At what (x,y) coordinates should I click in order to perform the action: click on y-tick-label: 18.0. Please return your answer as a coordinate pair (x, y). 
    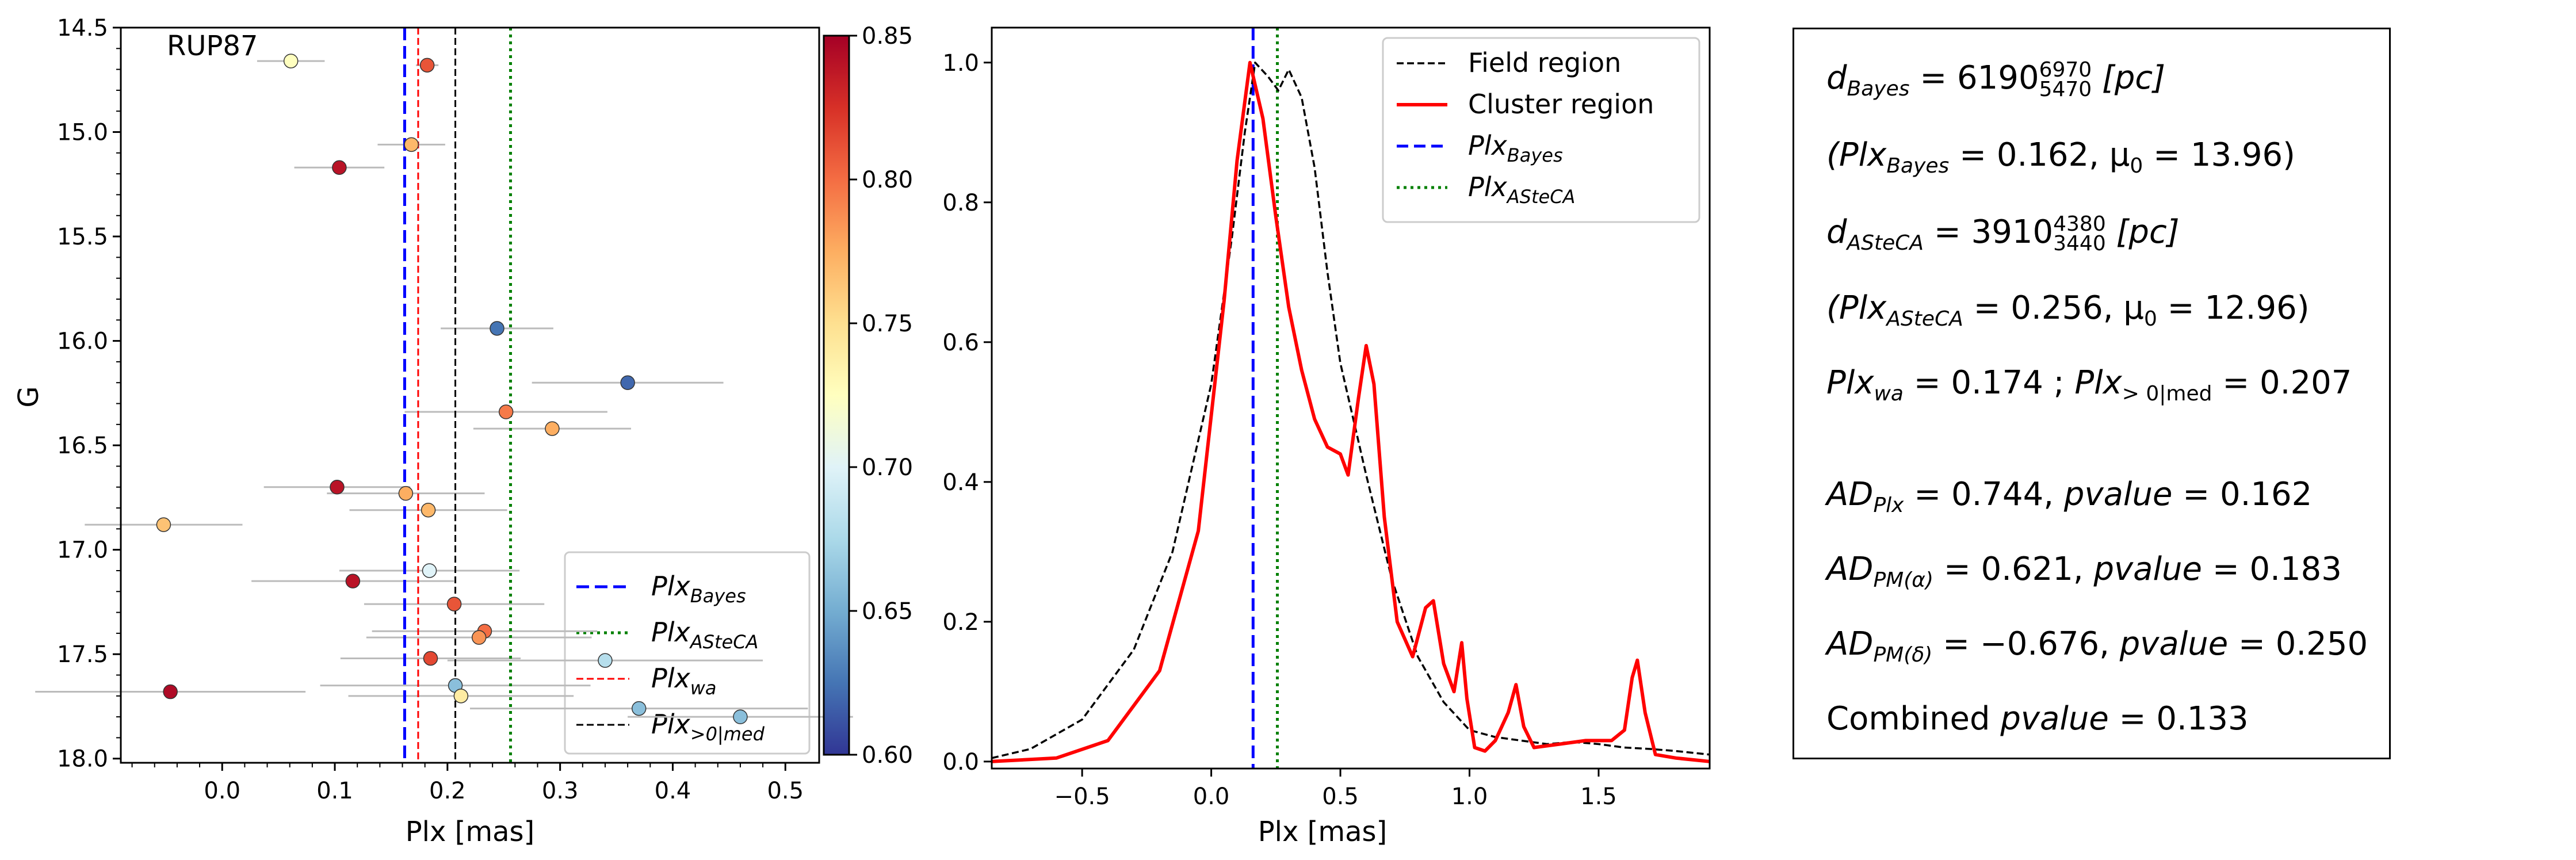
    Looking at the image, I should click on (82, 759).